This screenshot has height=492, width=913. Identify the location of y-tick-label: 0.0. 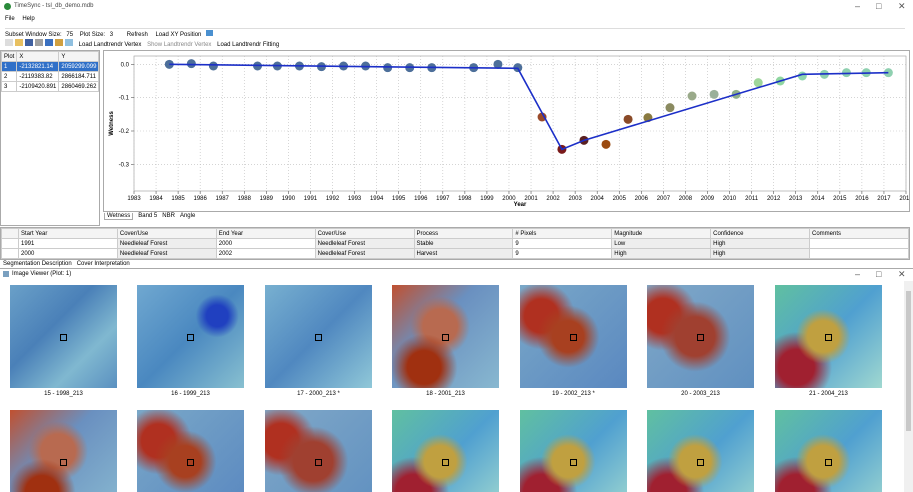
(125, 65).